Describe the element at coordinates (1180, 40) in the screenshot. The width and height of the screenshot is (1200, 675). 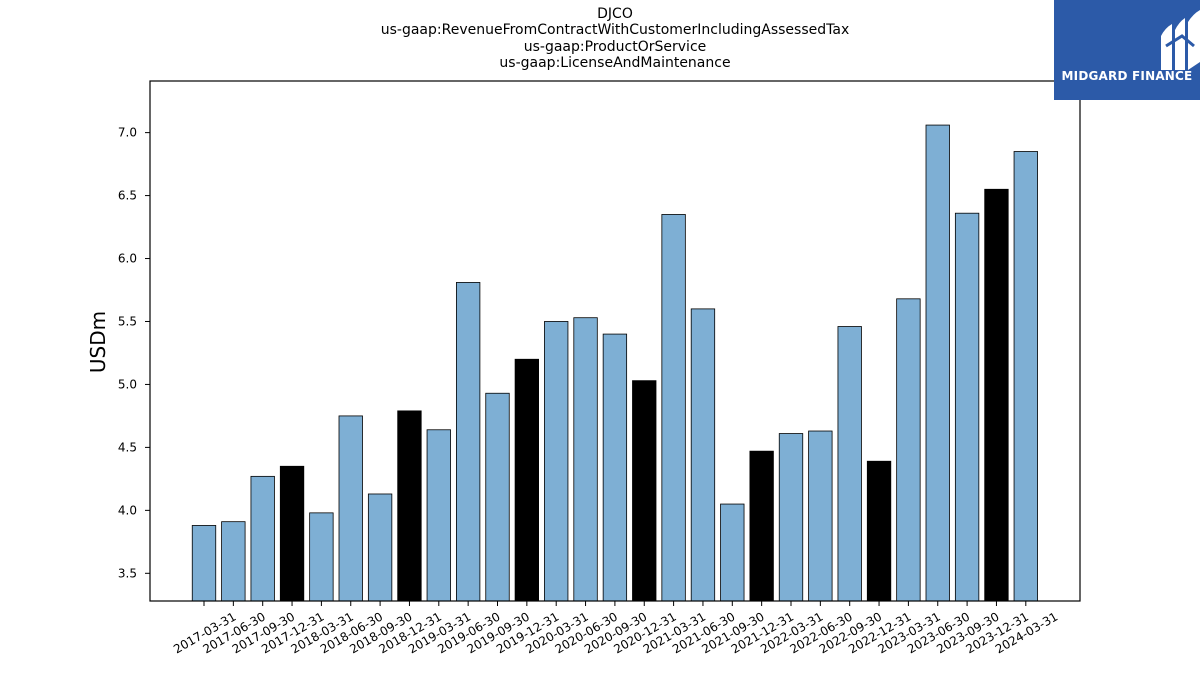
I see `midgard-logo-icon` at that location.